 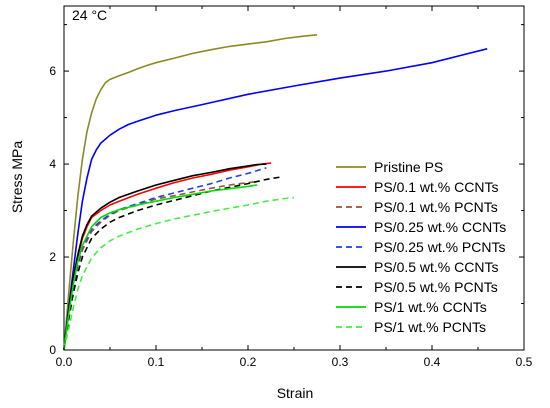 What do you see at coordinates (432, 362) in the screenshot?
I see `x-tick-label: 0.4` at bounding box center [432, 362].